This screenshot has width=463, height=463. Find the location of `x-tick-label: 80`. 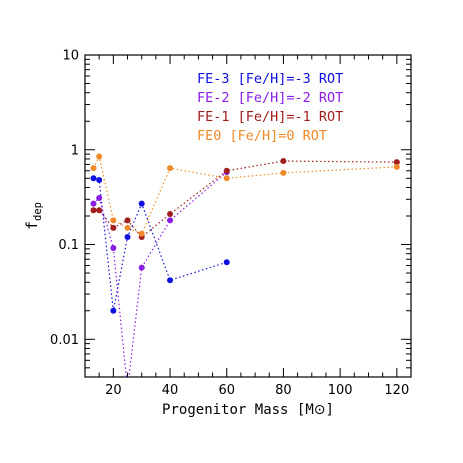

x-tick-label: 80 is located at coordinates (283, 390).